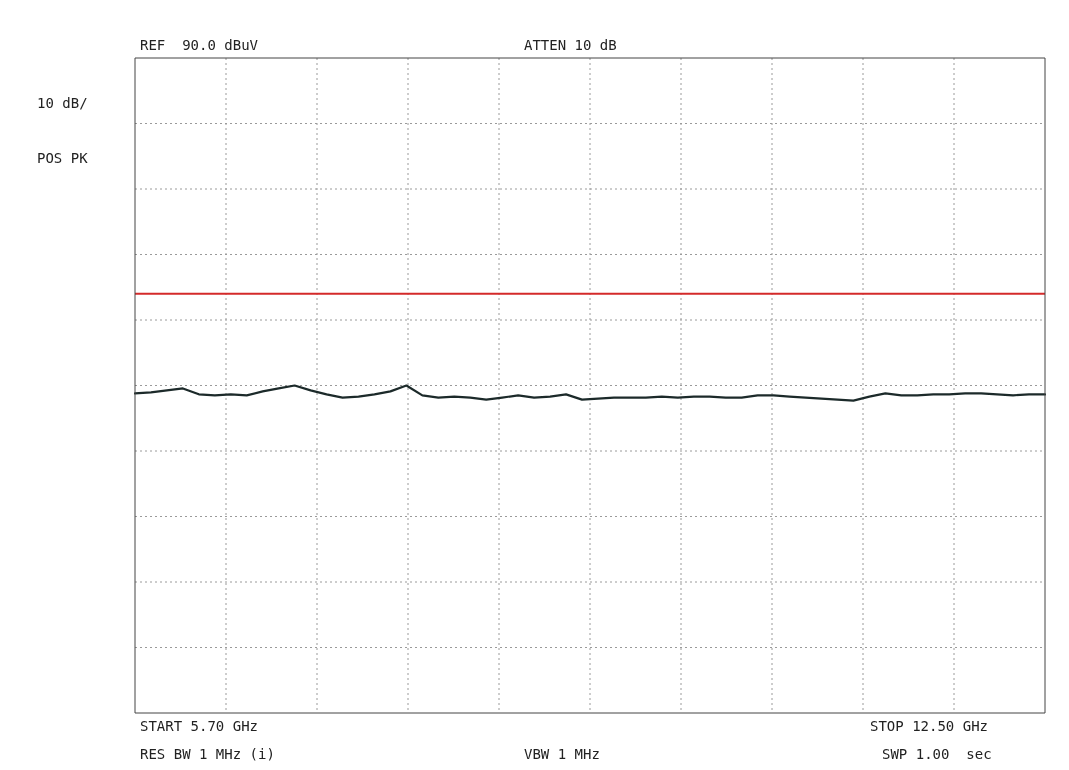 This screenshot has width=1069, height=770. Describe the element at coordinates (570, 45) in the screenshot. I see `text: ATTEN 10 dB` at that location.